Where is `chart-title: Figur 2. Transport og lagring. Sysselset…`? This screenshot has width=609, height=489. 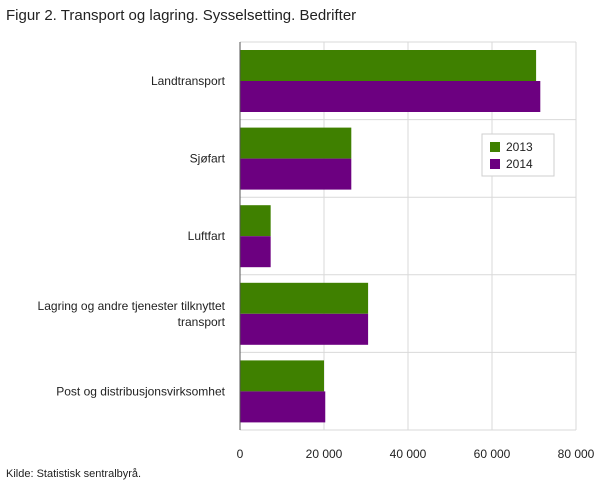 chart-title: Figur 2. Transport og lagring. Sysselset… is located at coordinates (181, 15).